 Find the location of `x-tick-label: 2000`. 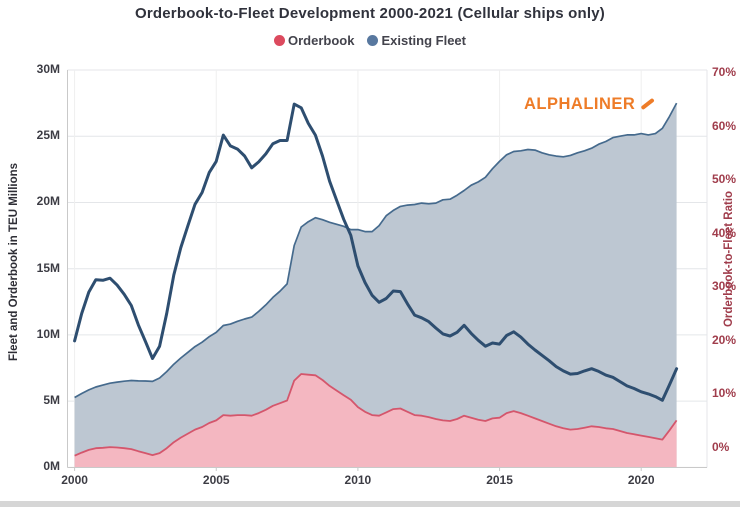

x-tick-label: 2000 is located at coordinates (74, 480).